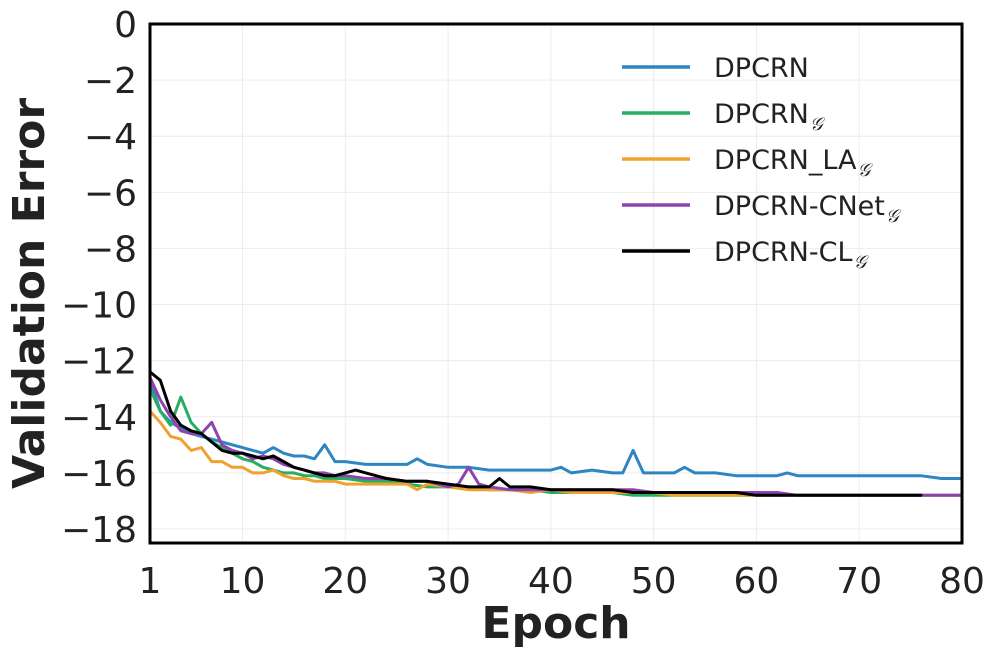 This screenshot has height=656, width=996. Describe the element at coordinates (962, 581) in the screenshot. I see `x-tick-label: 80` at that location.